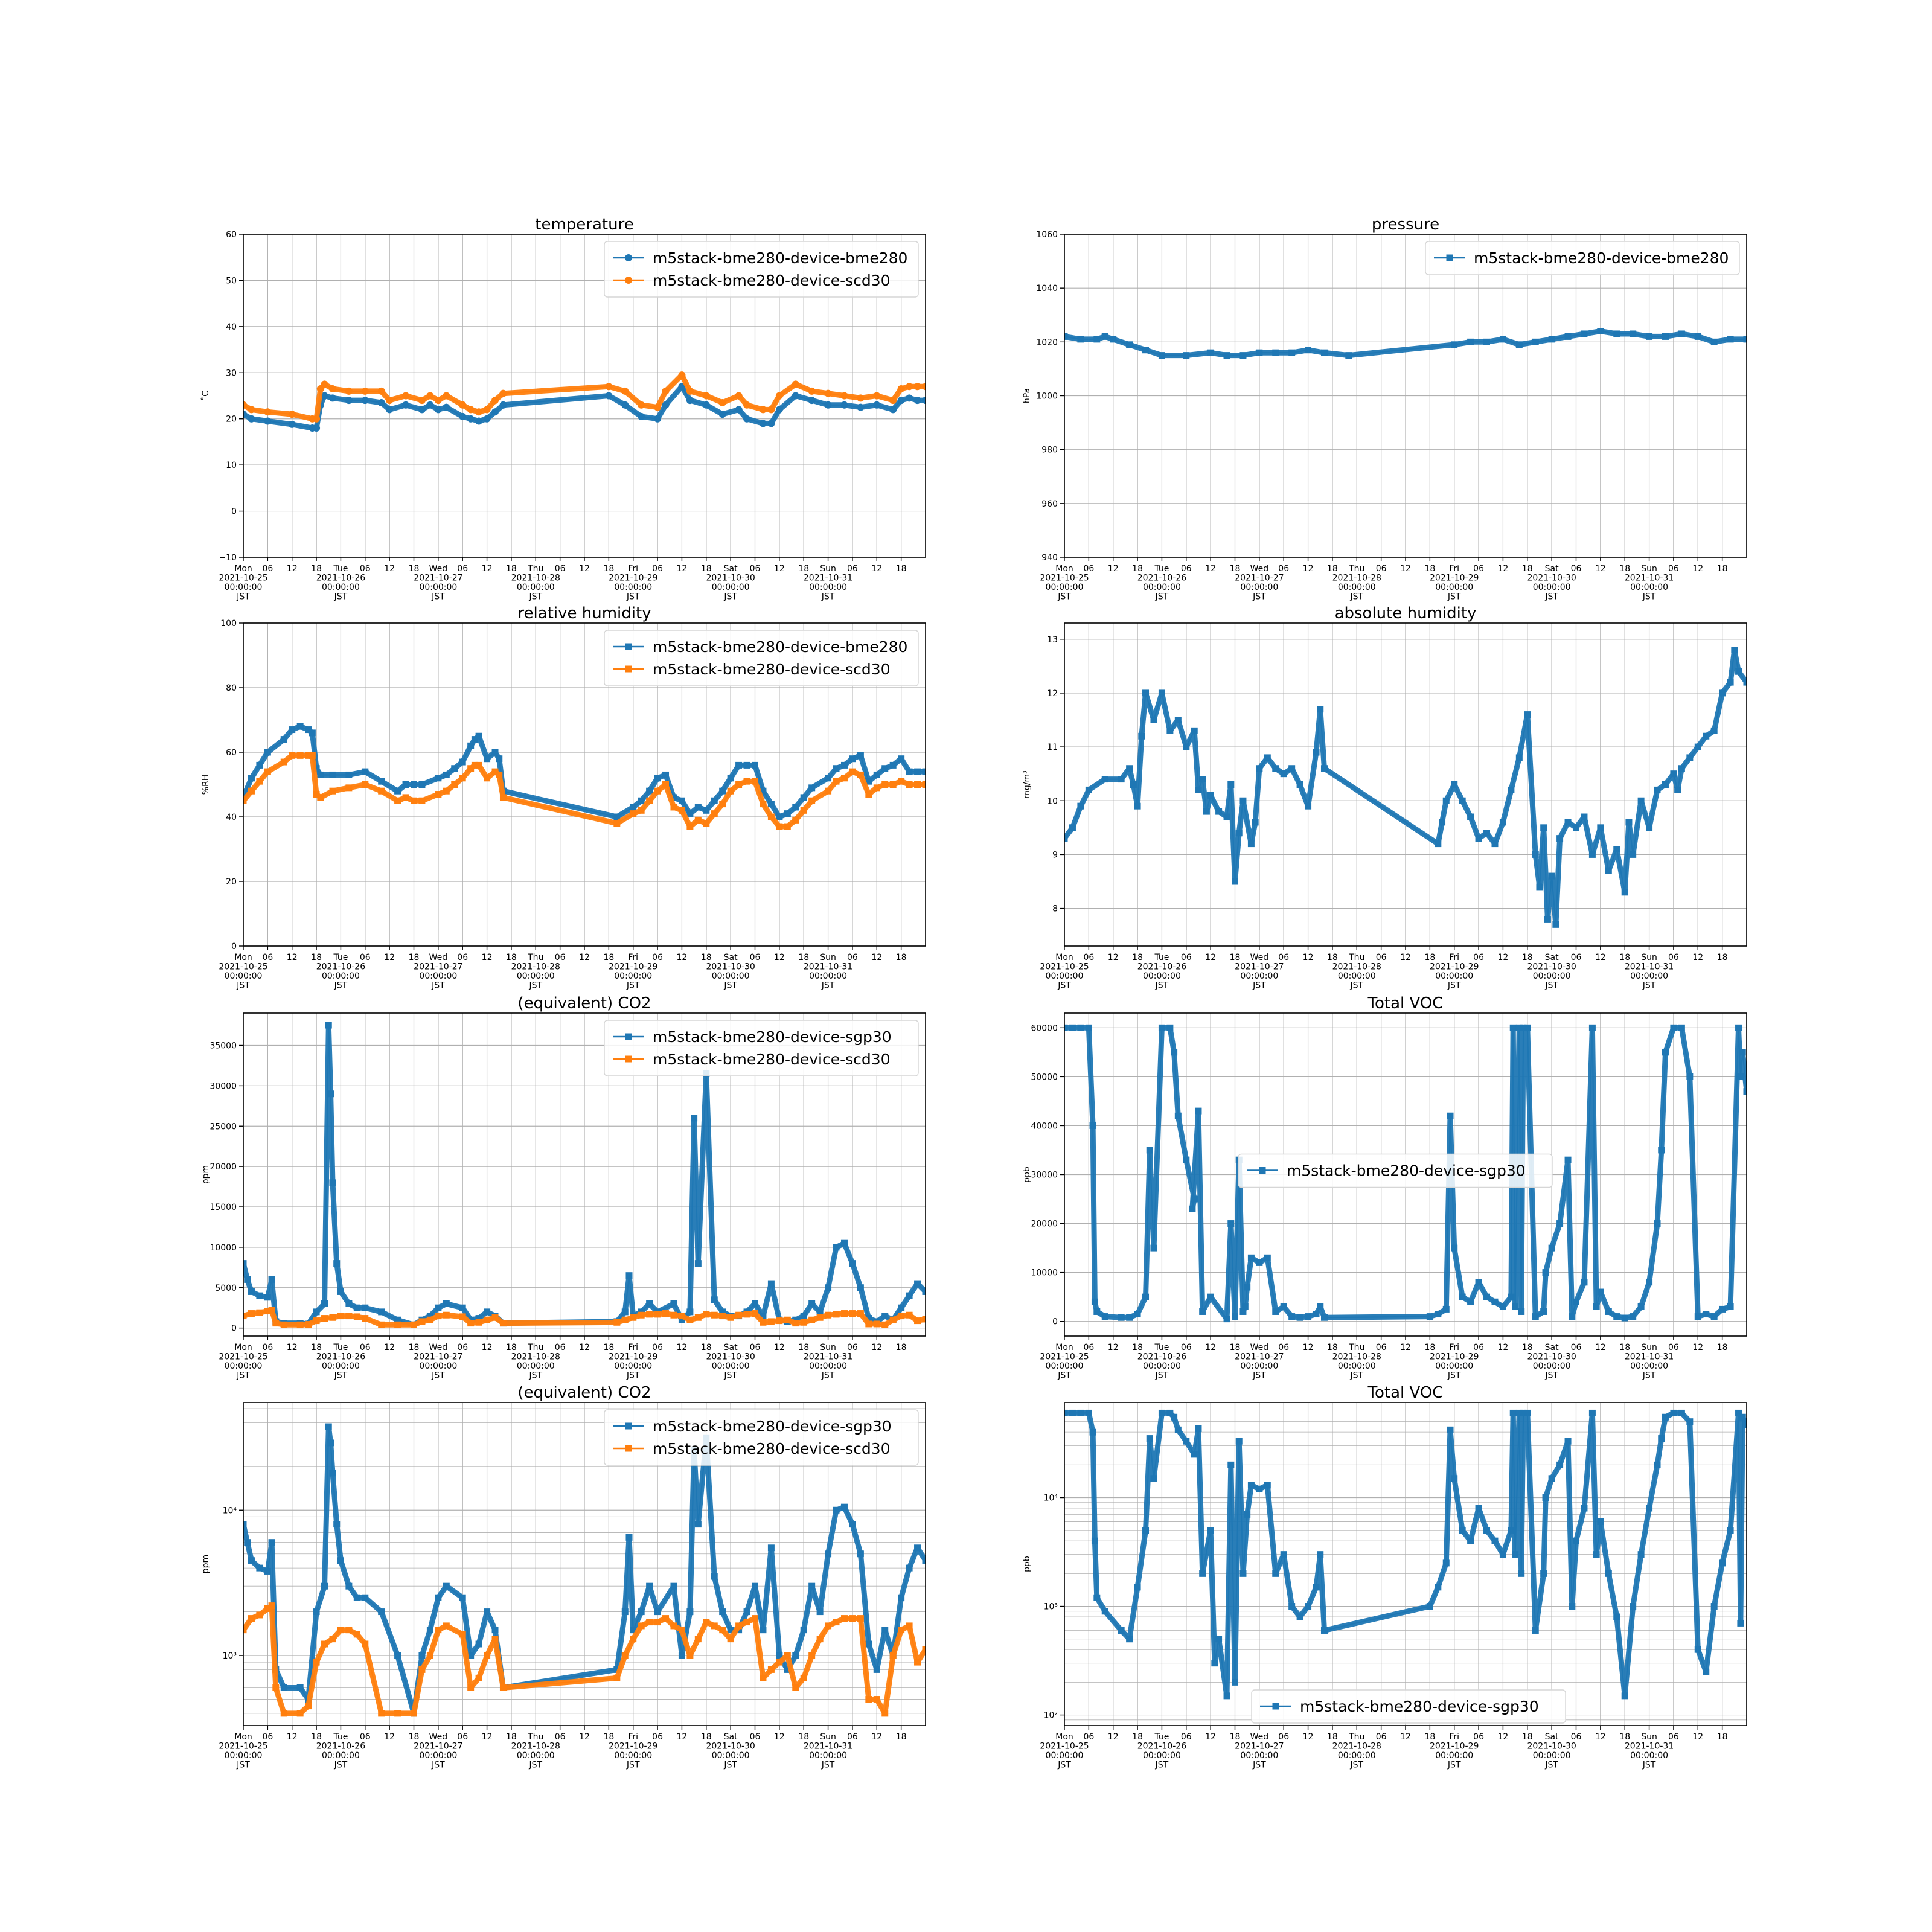  What do you see at coordinates (828, 1357) in the screenshot?
I see `x-day-label: 2021-10-31` at bounding box center [828, 1357].